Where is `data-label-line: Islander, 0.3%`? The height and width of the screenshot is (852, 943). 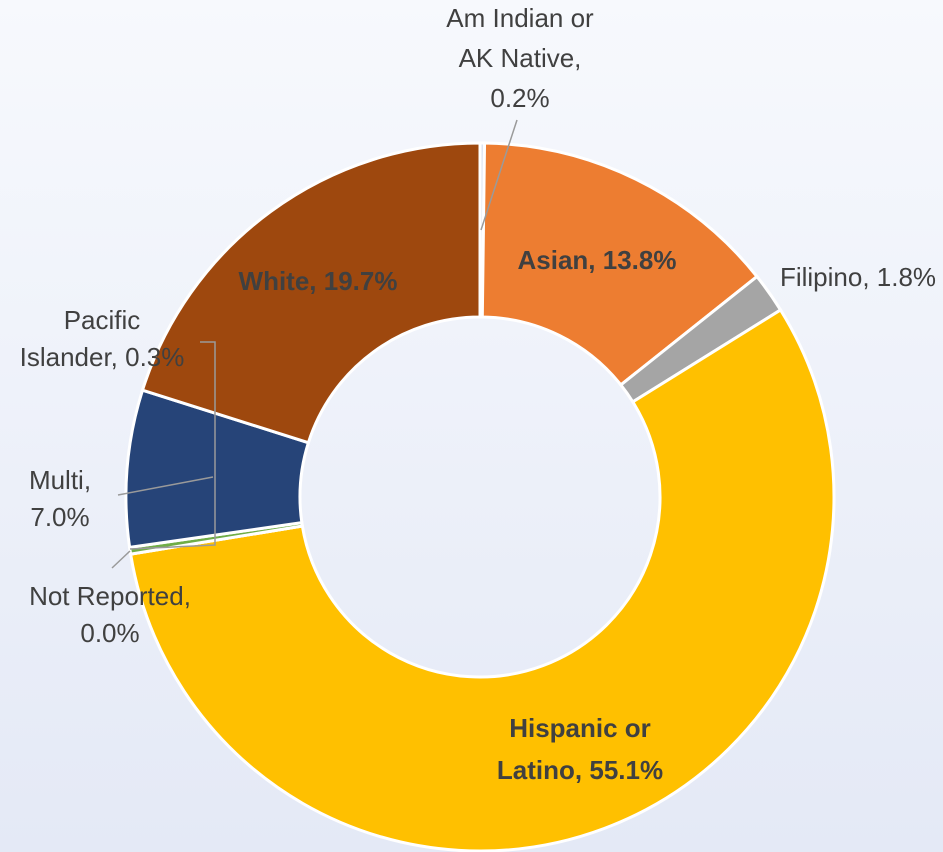 data-label-line: Islander, 0.3% is located at coordinates (102, 357).